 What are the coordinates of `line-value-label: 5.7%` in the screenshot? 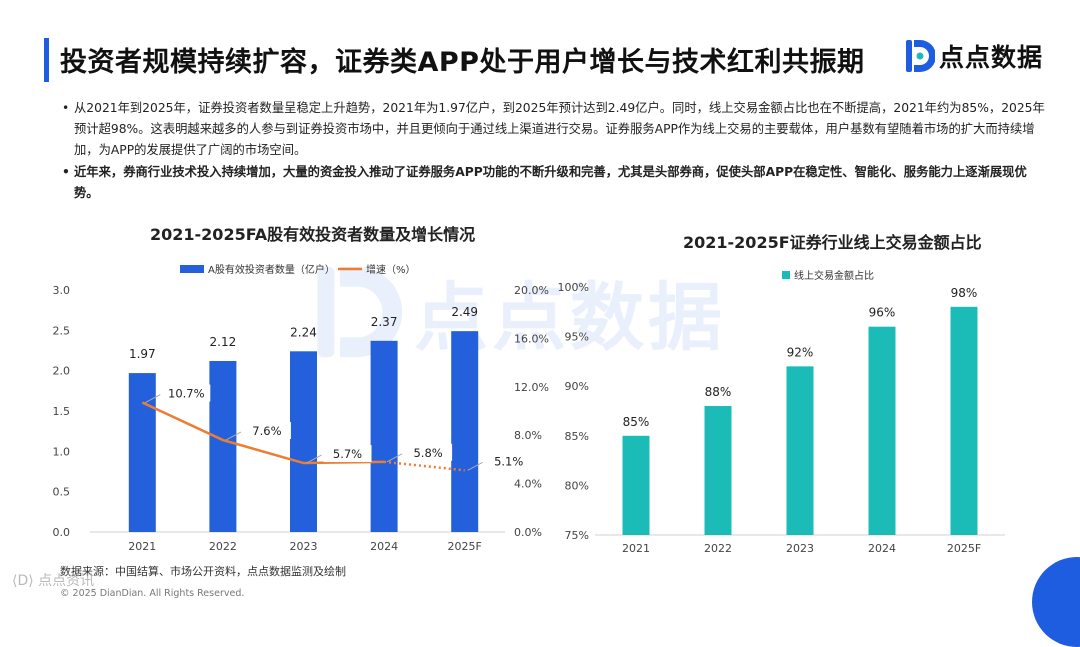 It's located at (347, 454).